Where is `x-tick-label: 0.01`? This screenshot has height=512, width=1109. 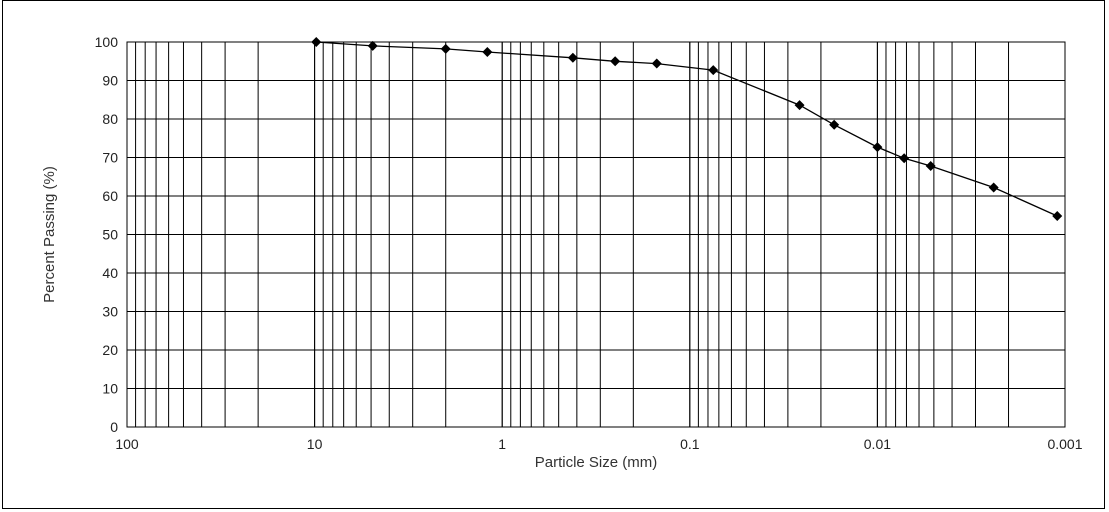
x-tick-label: 0.01 is located at coordinates (877, 444).